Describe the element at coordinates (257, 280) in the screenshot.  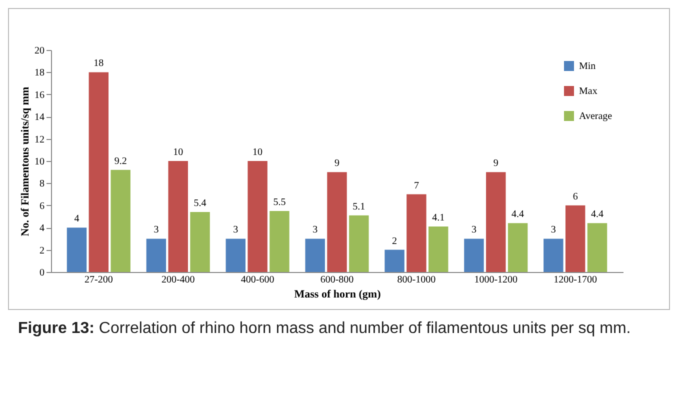
I see `x-tick-label: 400-600` at that location.